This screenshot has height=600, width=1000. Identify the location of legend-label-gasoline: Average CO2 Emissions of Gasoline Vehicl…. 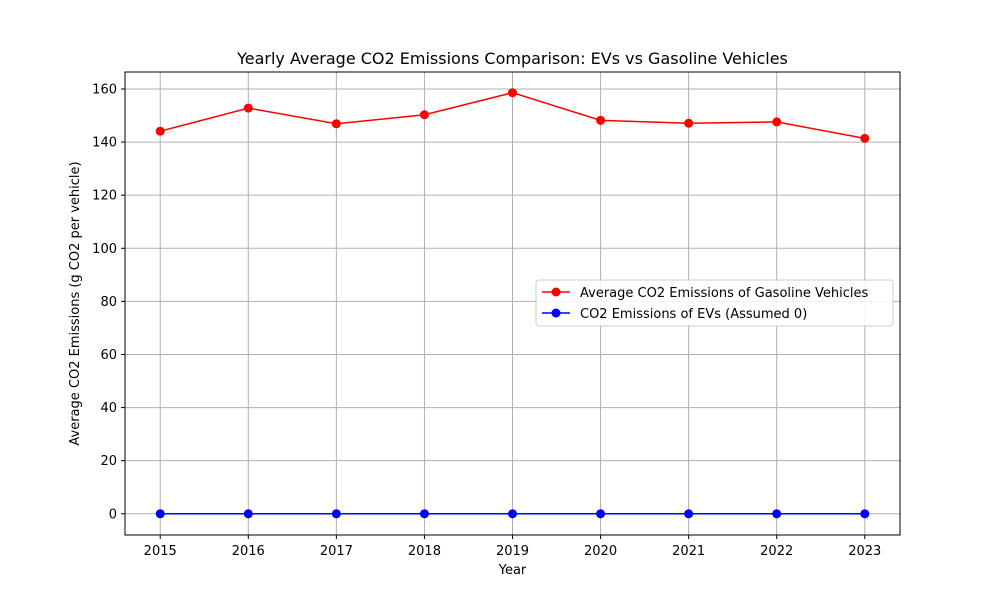
(724, 293).